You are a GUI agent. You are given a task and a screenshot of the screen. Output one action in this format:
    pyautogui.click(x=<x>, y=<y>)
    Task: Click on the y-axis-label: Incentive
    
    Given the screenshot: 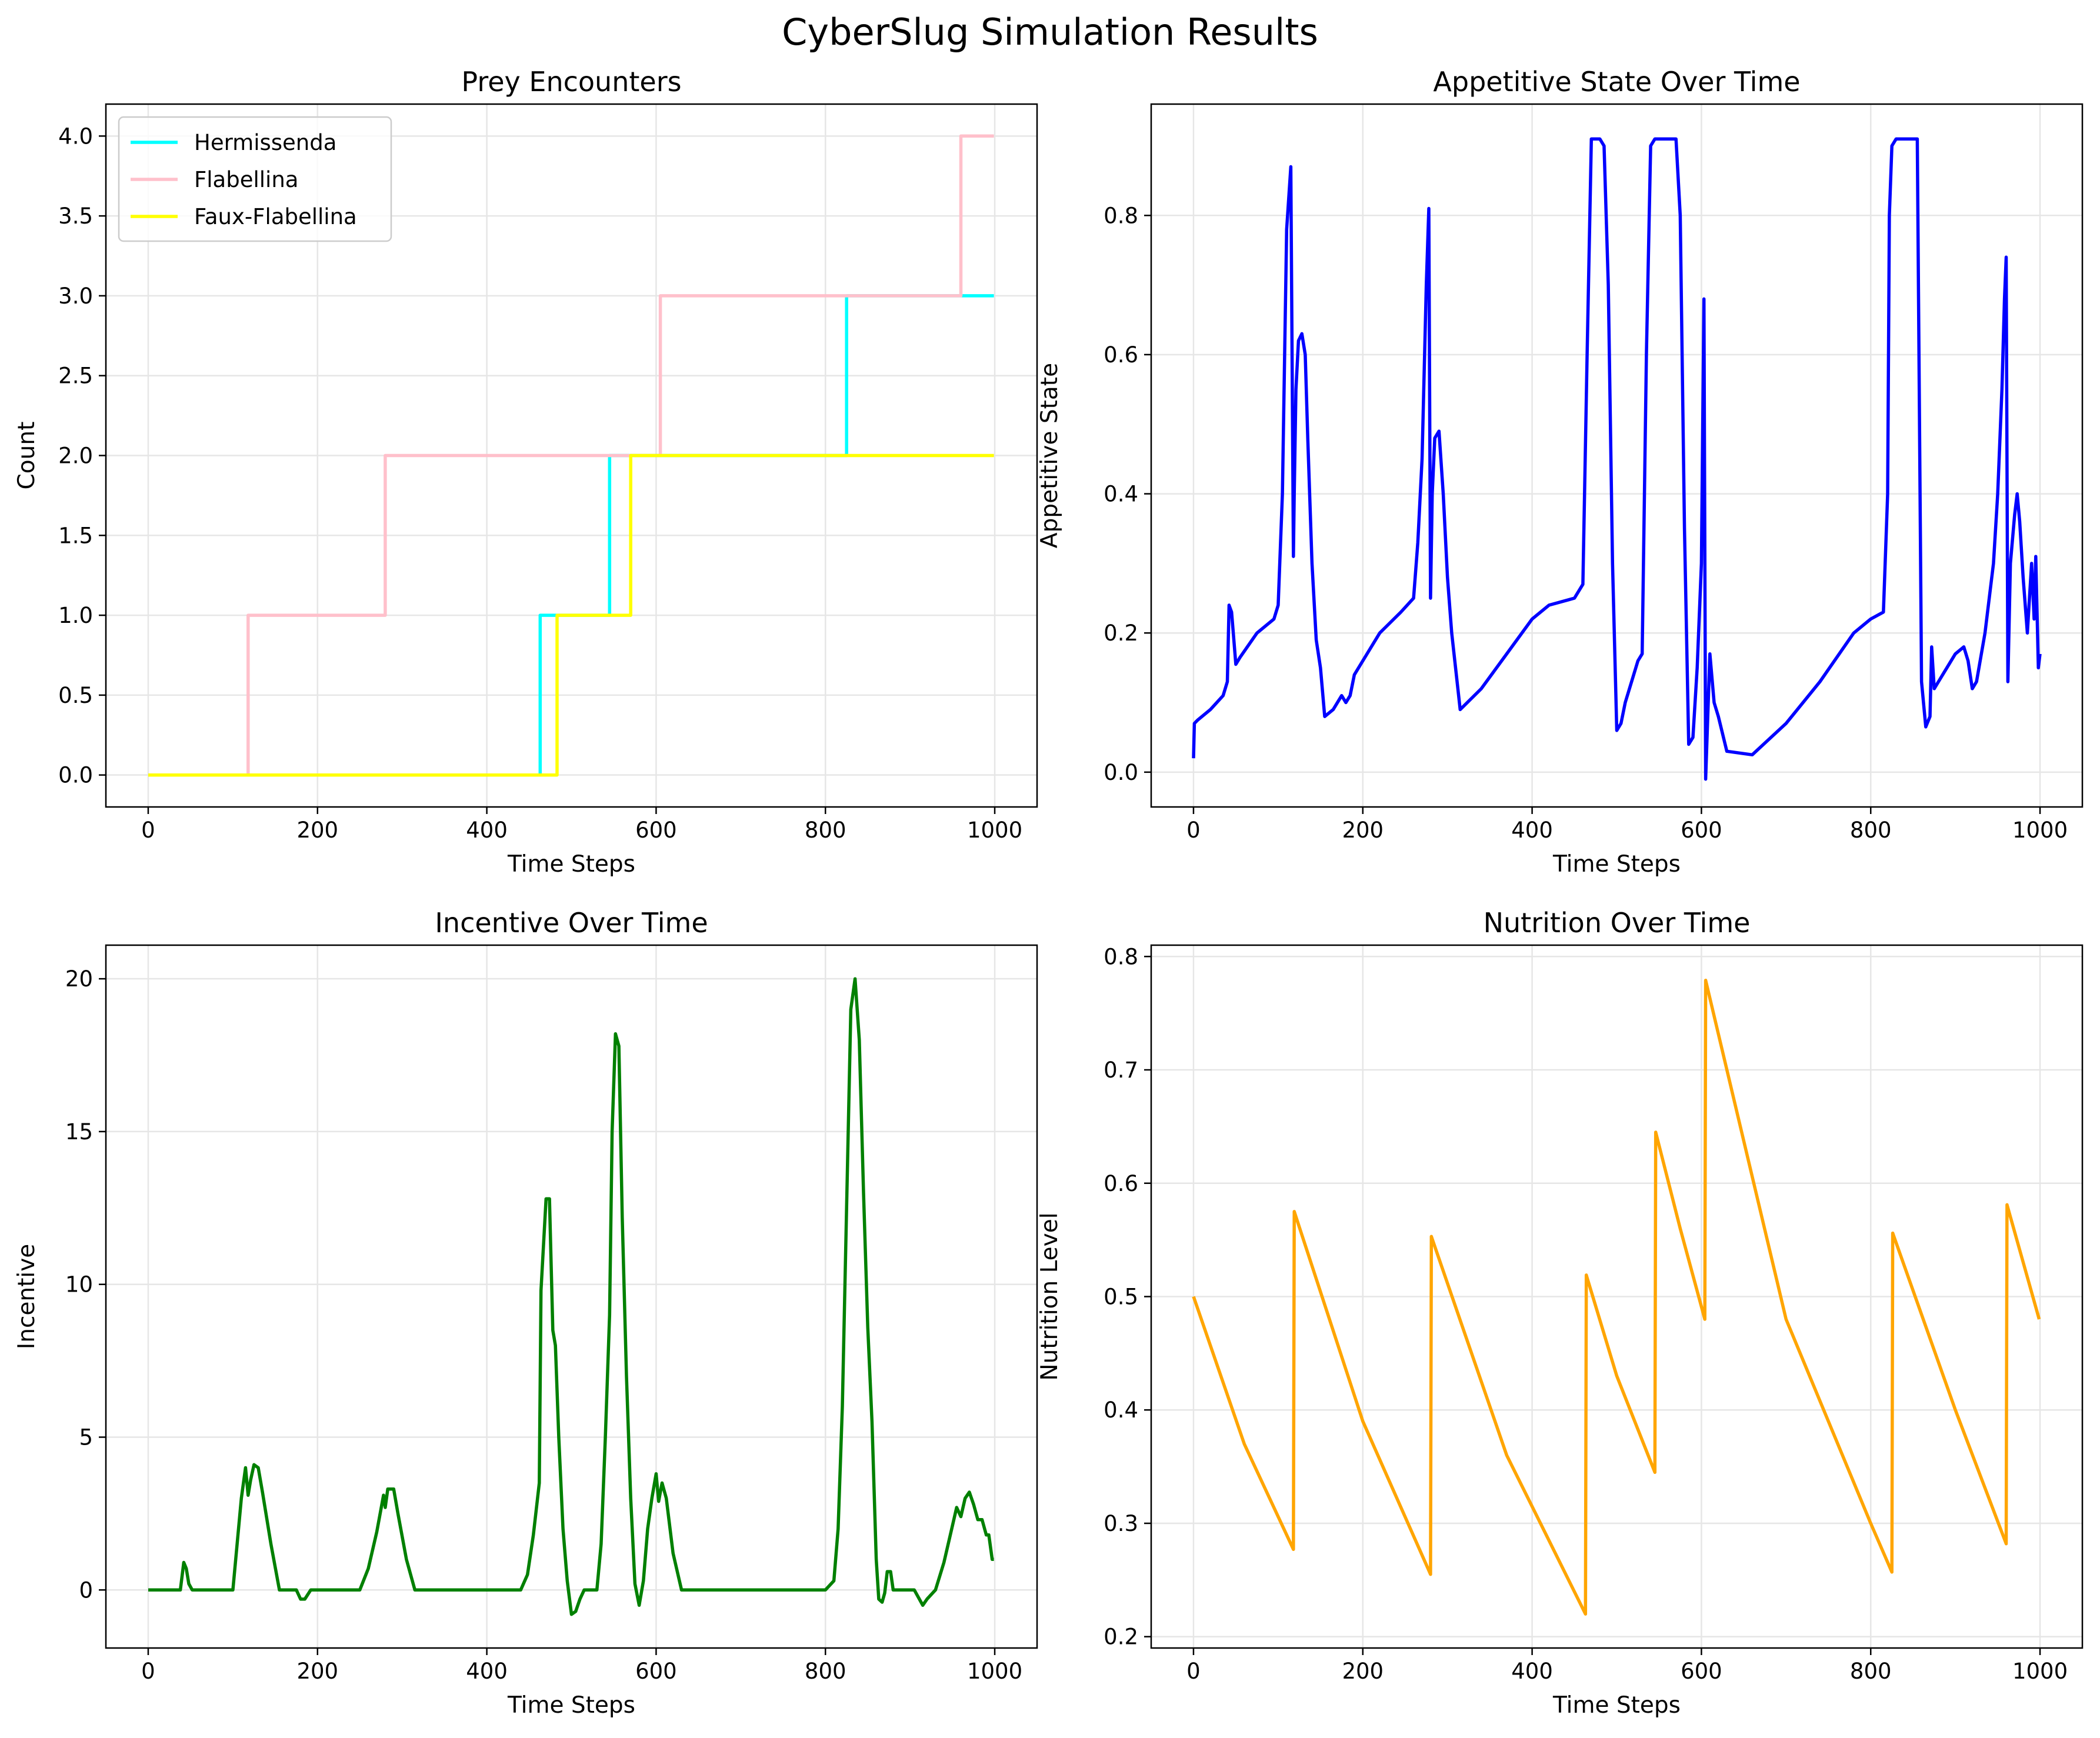 What is the action you would take?
    pyautogui.click(x=27, y=1297)
    